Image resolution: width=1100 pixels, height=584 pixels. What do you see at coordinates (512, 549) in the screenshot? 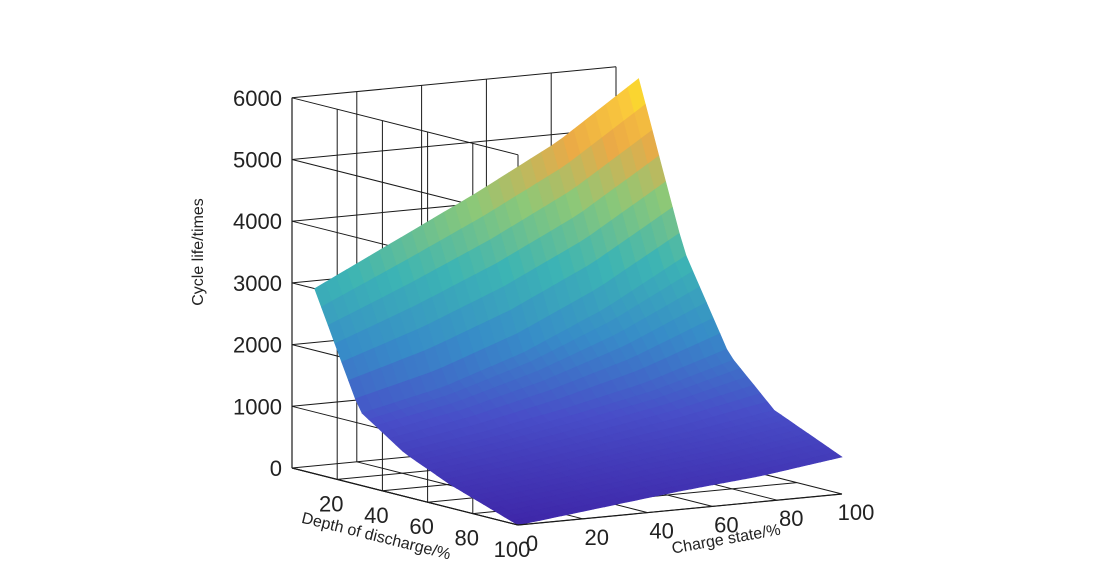
I see `x-tick-label: 100` at bounding box center [512, 549].